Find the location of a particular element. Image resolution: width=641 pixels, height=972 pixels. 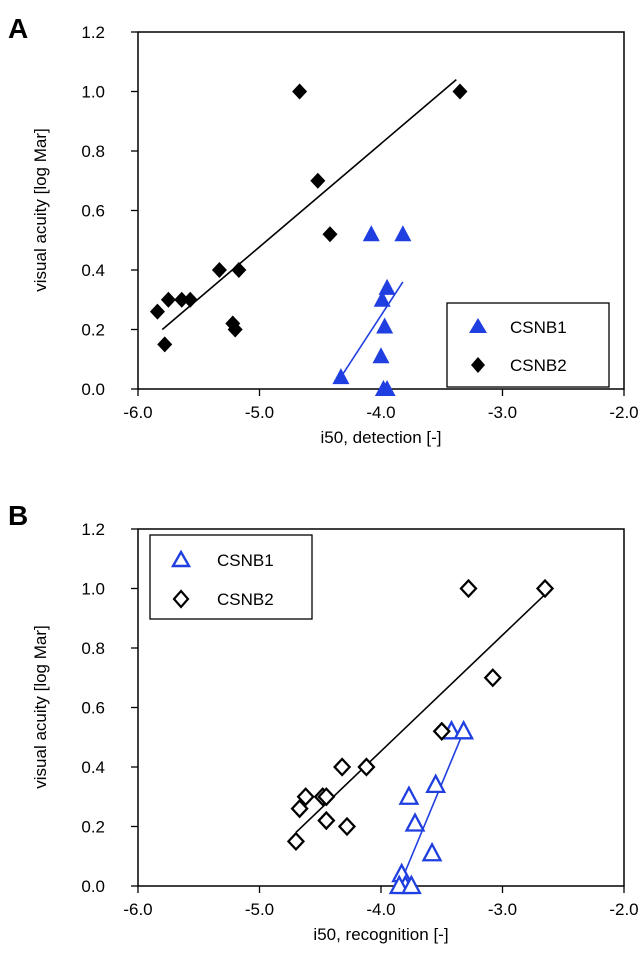

y-tick-label-a: 1.0 is located at coordinates (93, 92).